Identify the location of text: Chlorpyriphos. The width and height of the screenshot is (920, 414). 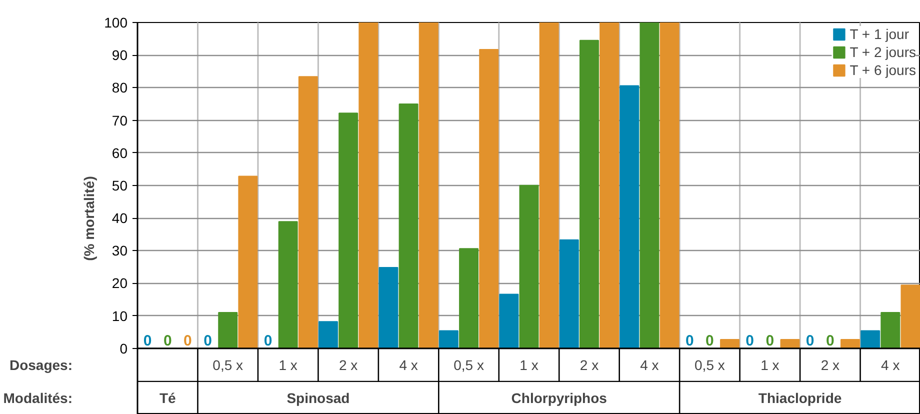
(559, 398).